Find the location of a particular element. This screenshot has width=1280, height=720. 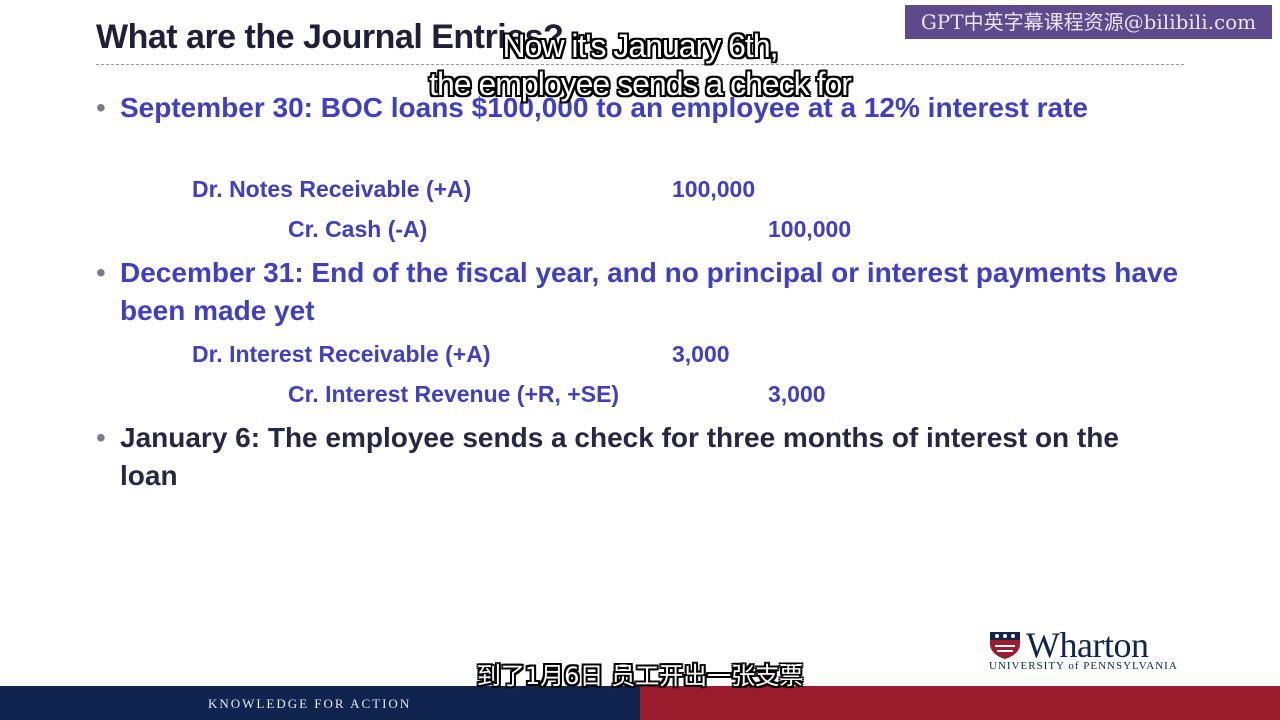

subtitle-line-1: Now it's January 6th, is located at coordinates (640, 46).